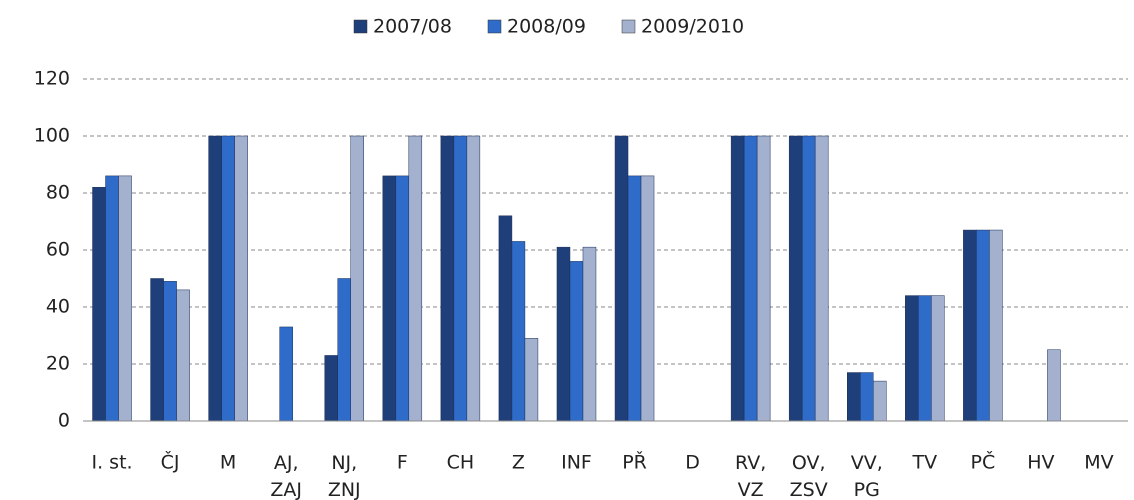 This screenshot has width=1134, height=500. What do you see at coordinates (170, 462) in the screenshot?
I see `x-tick-label: ČJ` at bounding box center [170, 462].